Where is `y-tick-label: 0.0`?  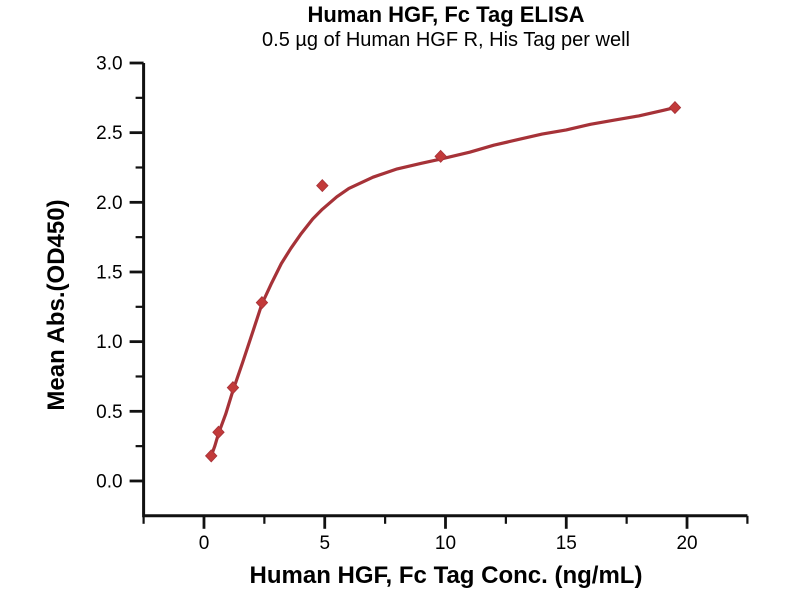
y-tick-label: 0.0 is located at coordinates (109, 481).